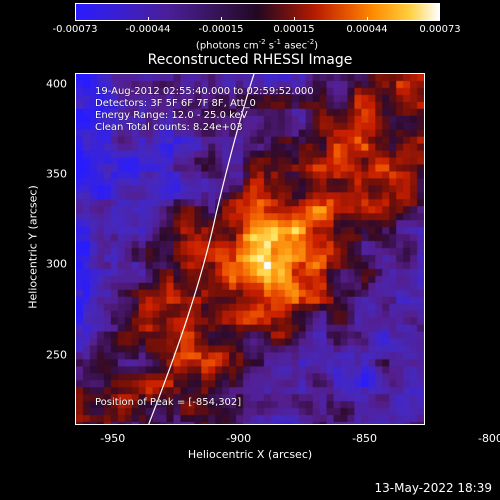  Describe the element at coordinates (367, 29) in the screenshot. I see `colorbar-tick-label: 0.00044` at that location.